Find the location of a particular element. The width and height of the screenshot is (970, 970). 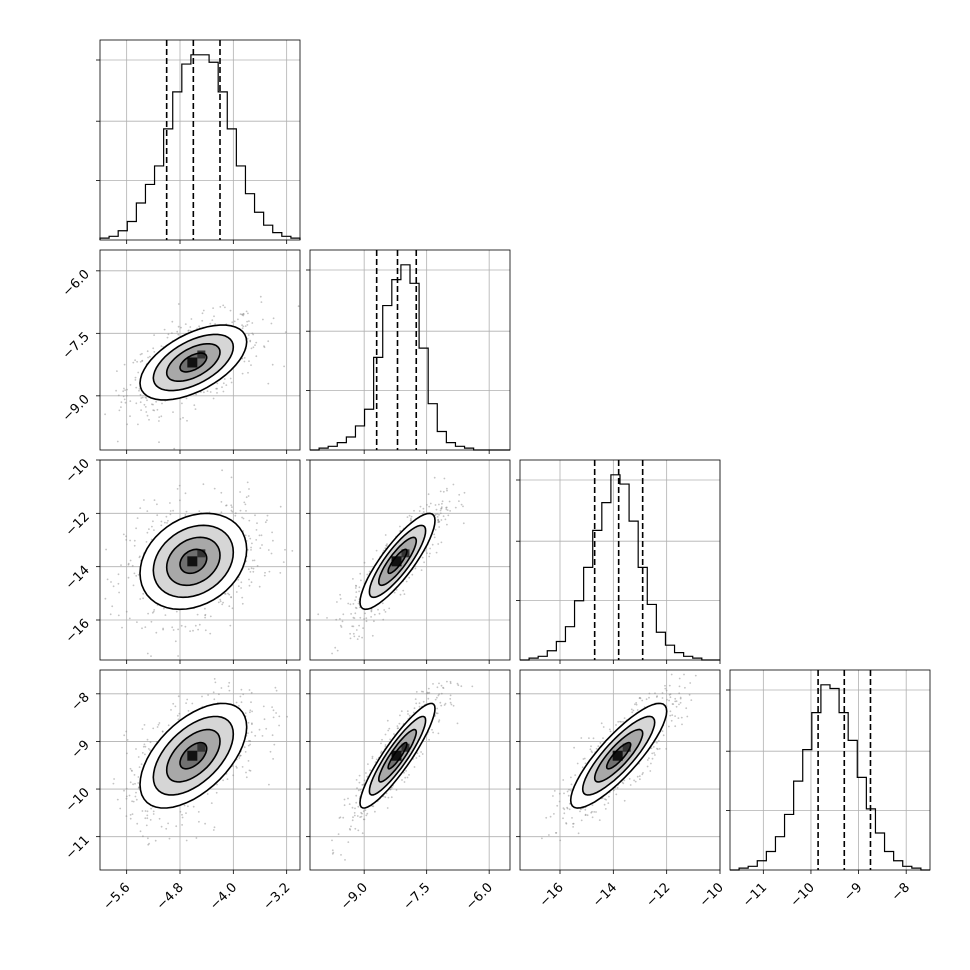

xtick-label: −6.0 is located at coordinates (479, 896).